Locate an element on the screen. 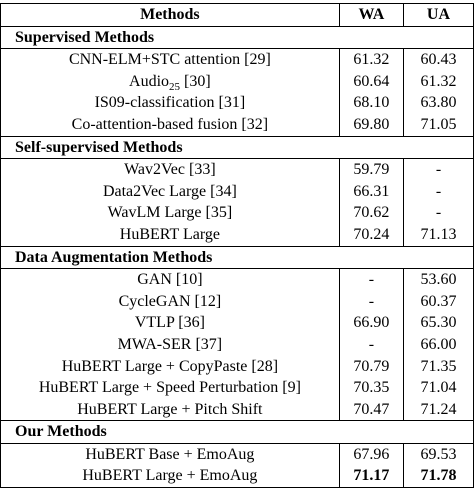  header-methods: Methods is located at coordinates (170, 15).